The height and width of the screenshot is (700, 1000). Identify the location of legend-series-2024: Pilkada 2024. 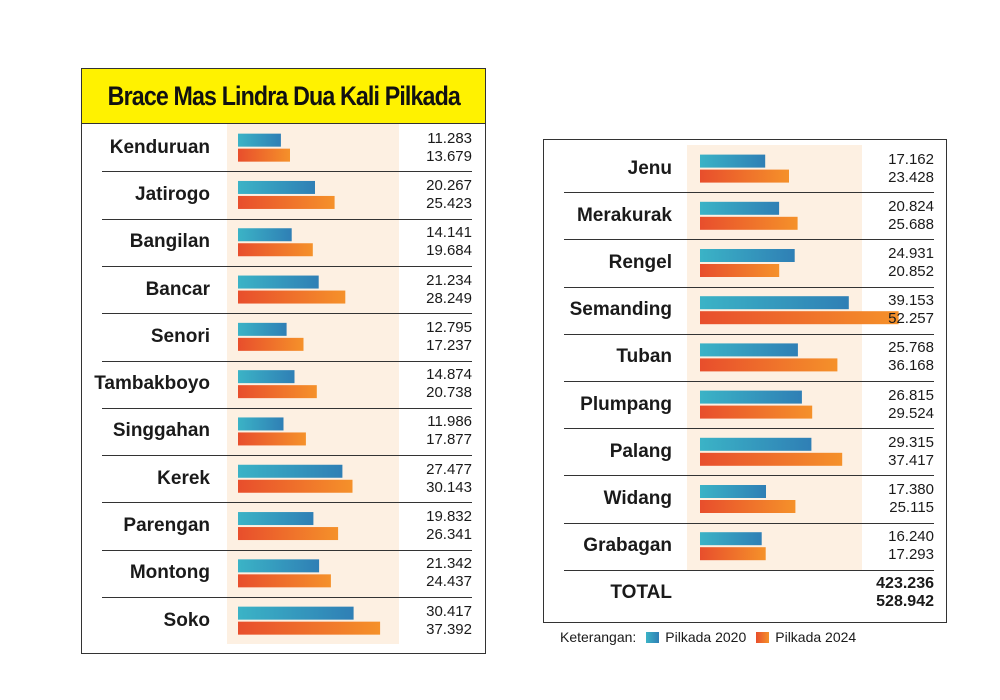
(816, 637).